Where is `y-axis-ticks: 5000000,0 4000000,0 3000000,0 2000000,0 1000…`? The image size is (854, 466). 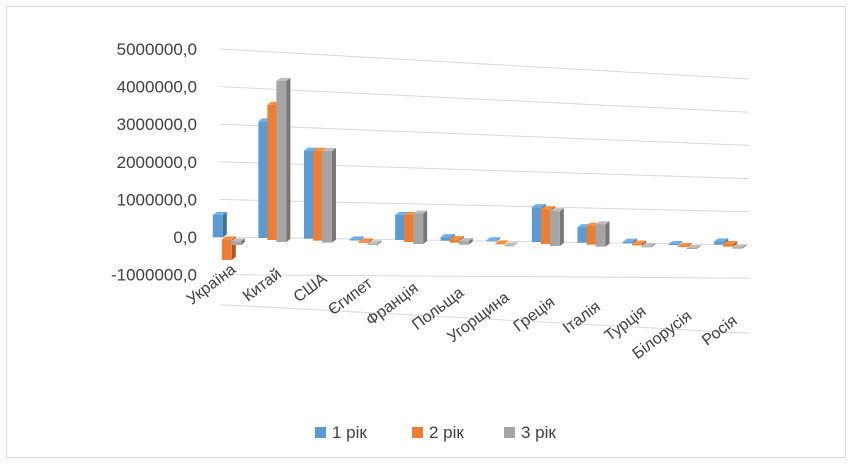 y-axis-ticks: 5000000,0 4000000,0 3000000,0 2000000,0 1000… is located at coordinates (154, 162).